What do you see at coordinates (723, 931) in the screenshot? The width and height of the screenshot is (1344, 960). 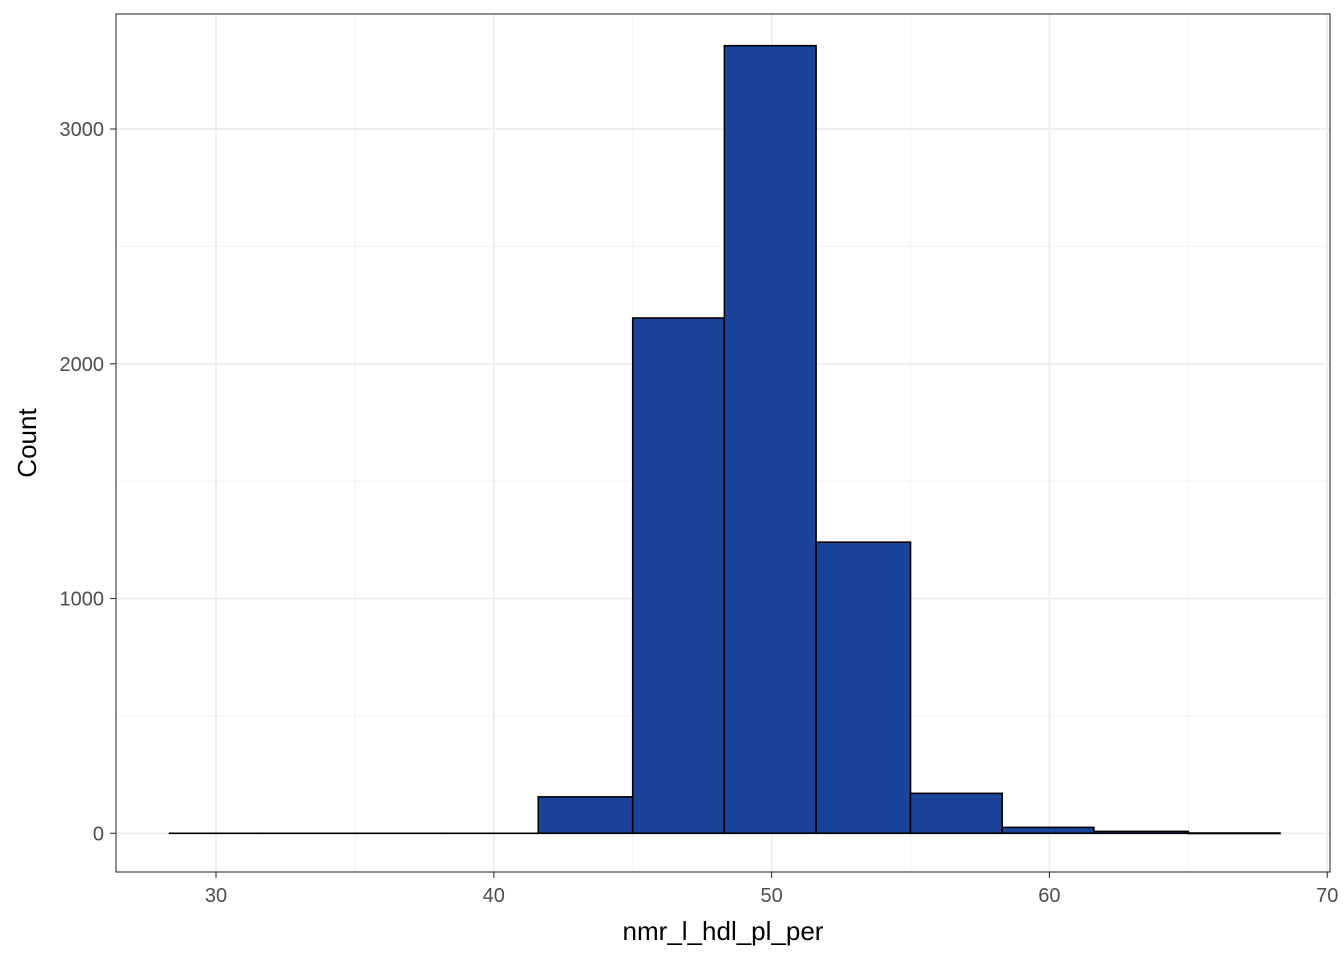 I see `x-axis-title: nmr_l_hdl_pl_per` at bounding box center [723, 931].